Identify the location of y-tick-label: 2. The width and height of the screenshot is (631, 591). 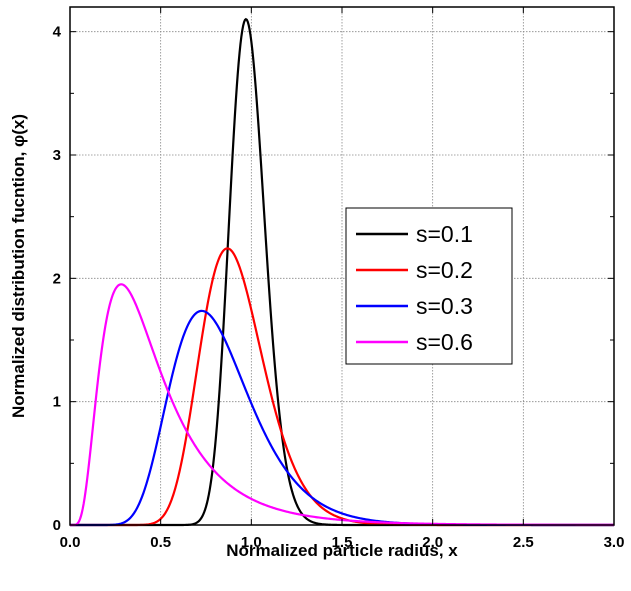
(57, 278).